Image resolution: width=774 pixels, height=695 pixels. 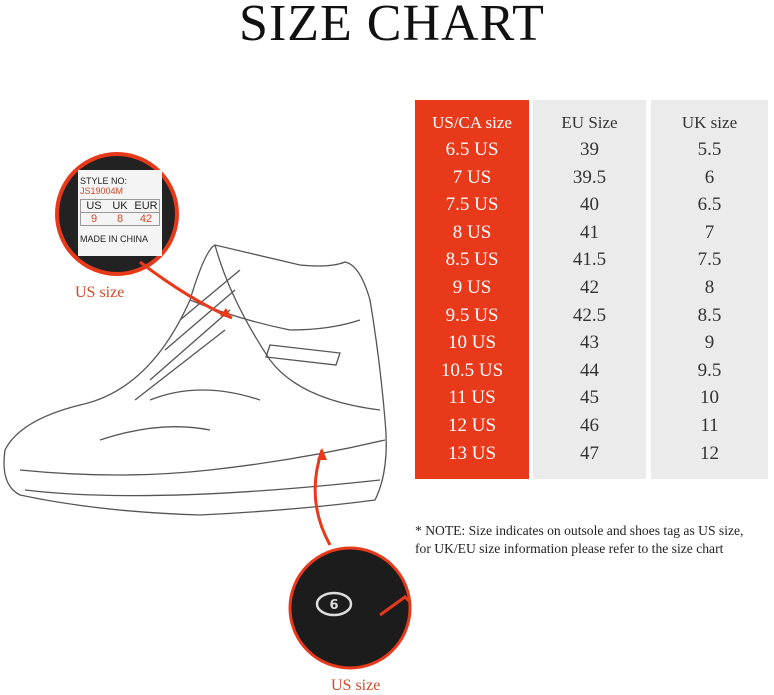 I want to click on uk-size-cell: 9.5, so click(x=709, y=370).